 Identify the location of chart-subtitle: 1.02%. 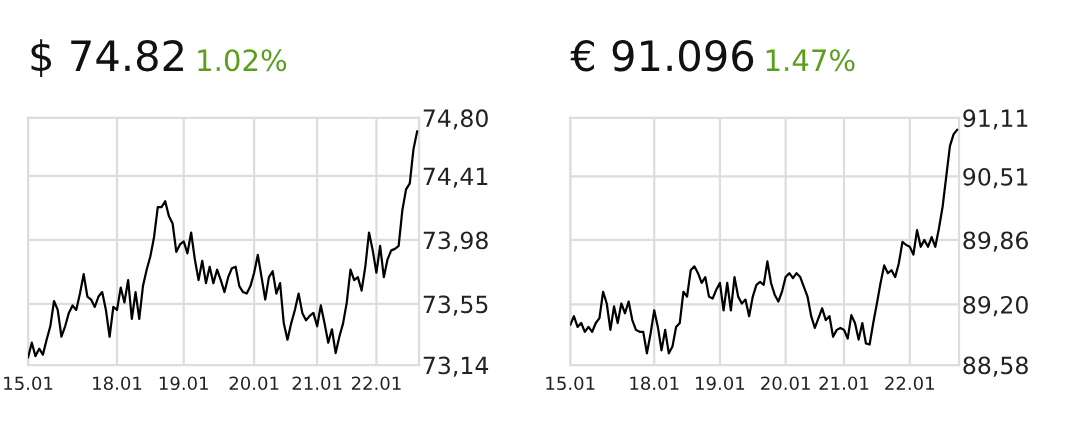
(242, 60).